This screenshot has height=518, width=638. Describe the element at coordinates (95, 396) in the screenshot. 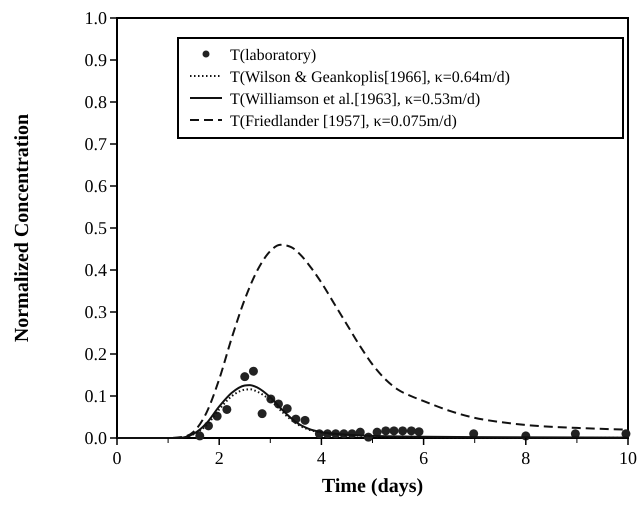

I see `y-tick-label: 0.1` at that location.